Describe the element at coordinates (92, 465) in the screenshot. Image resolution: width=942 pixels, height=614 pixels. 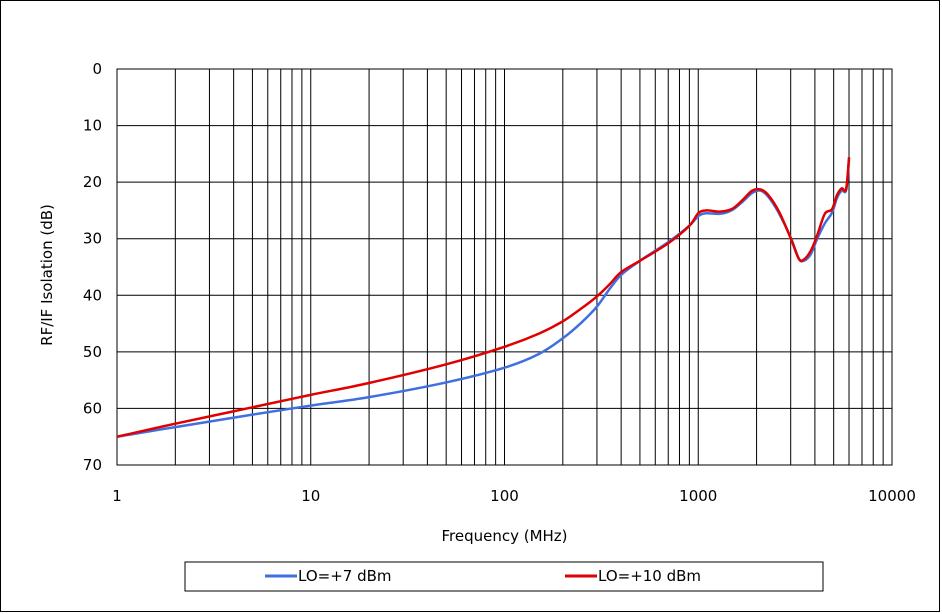
I see `y-tick-label: 70` at that location.